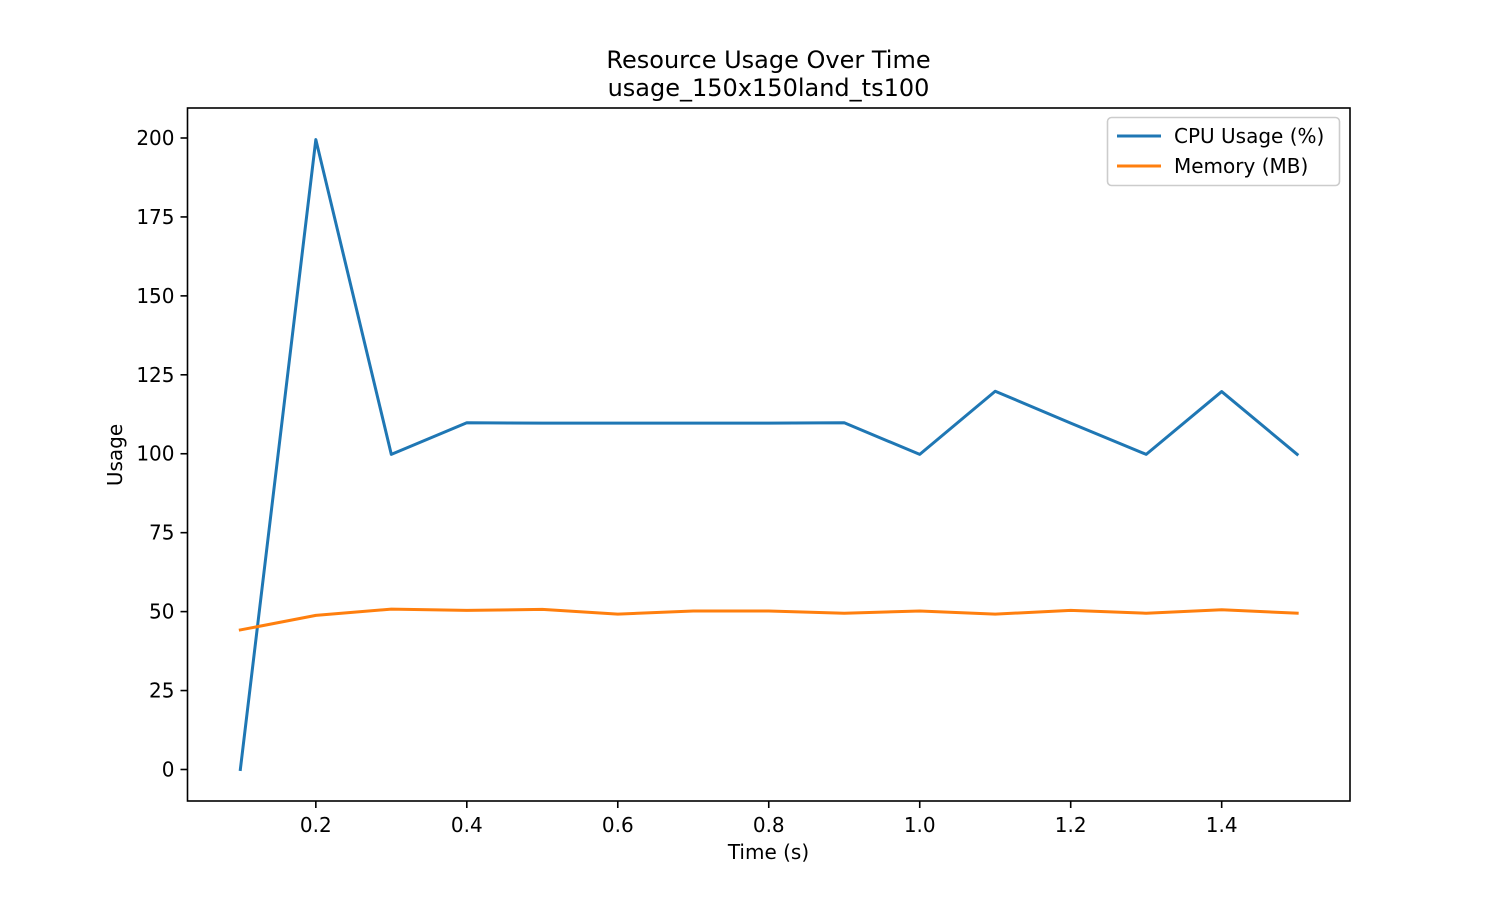 The image size is (1500, 900). I want to click on y-tick-label: 100, so click(155, 454).